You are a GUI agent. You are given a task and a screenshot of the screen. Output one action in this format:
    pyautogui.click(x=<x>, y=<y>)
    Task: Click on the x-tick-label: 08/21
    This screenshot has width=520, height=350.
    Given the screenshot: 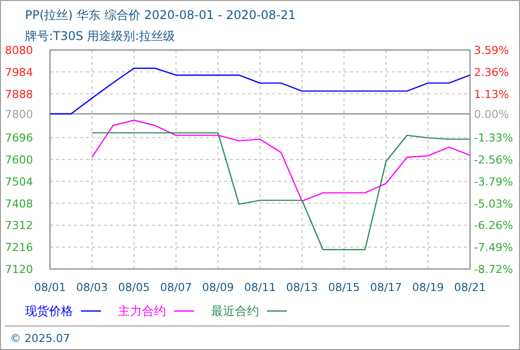 What is the action you would take?
    pyautogui.click(x=470, y=287)
    